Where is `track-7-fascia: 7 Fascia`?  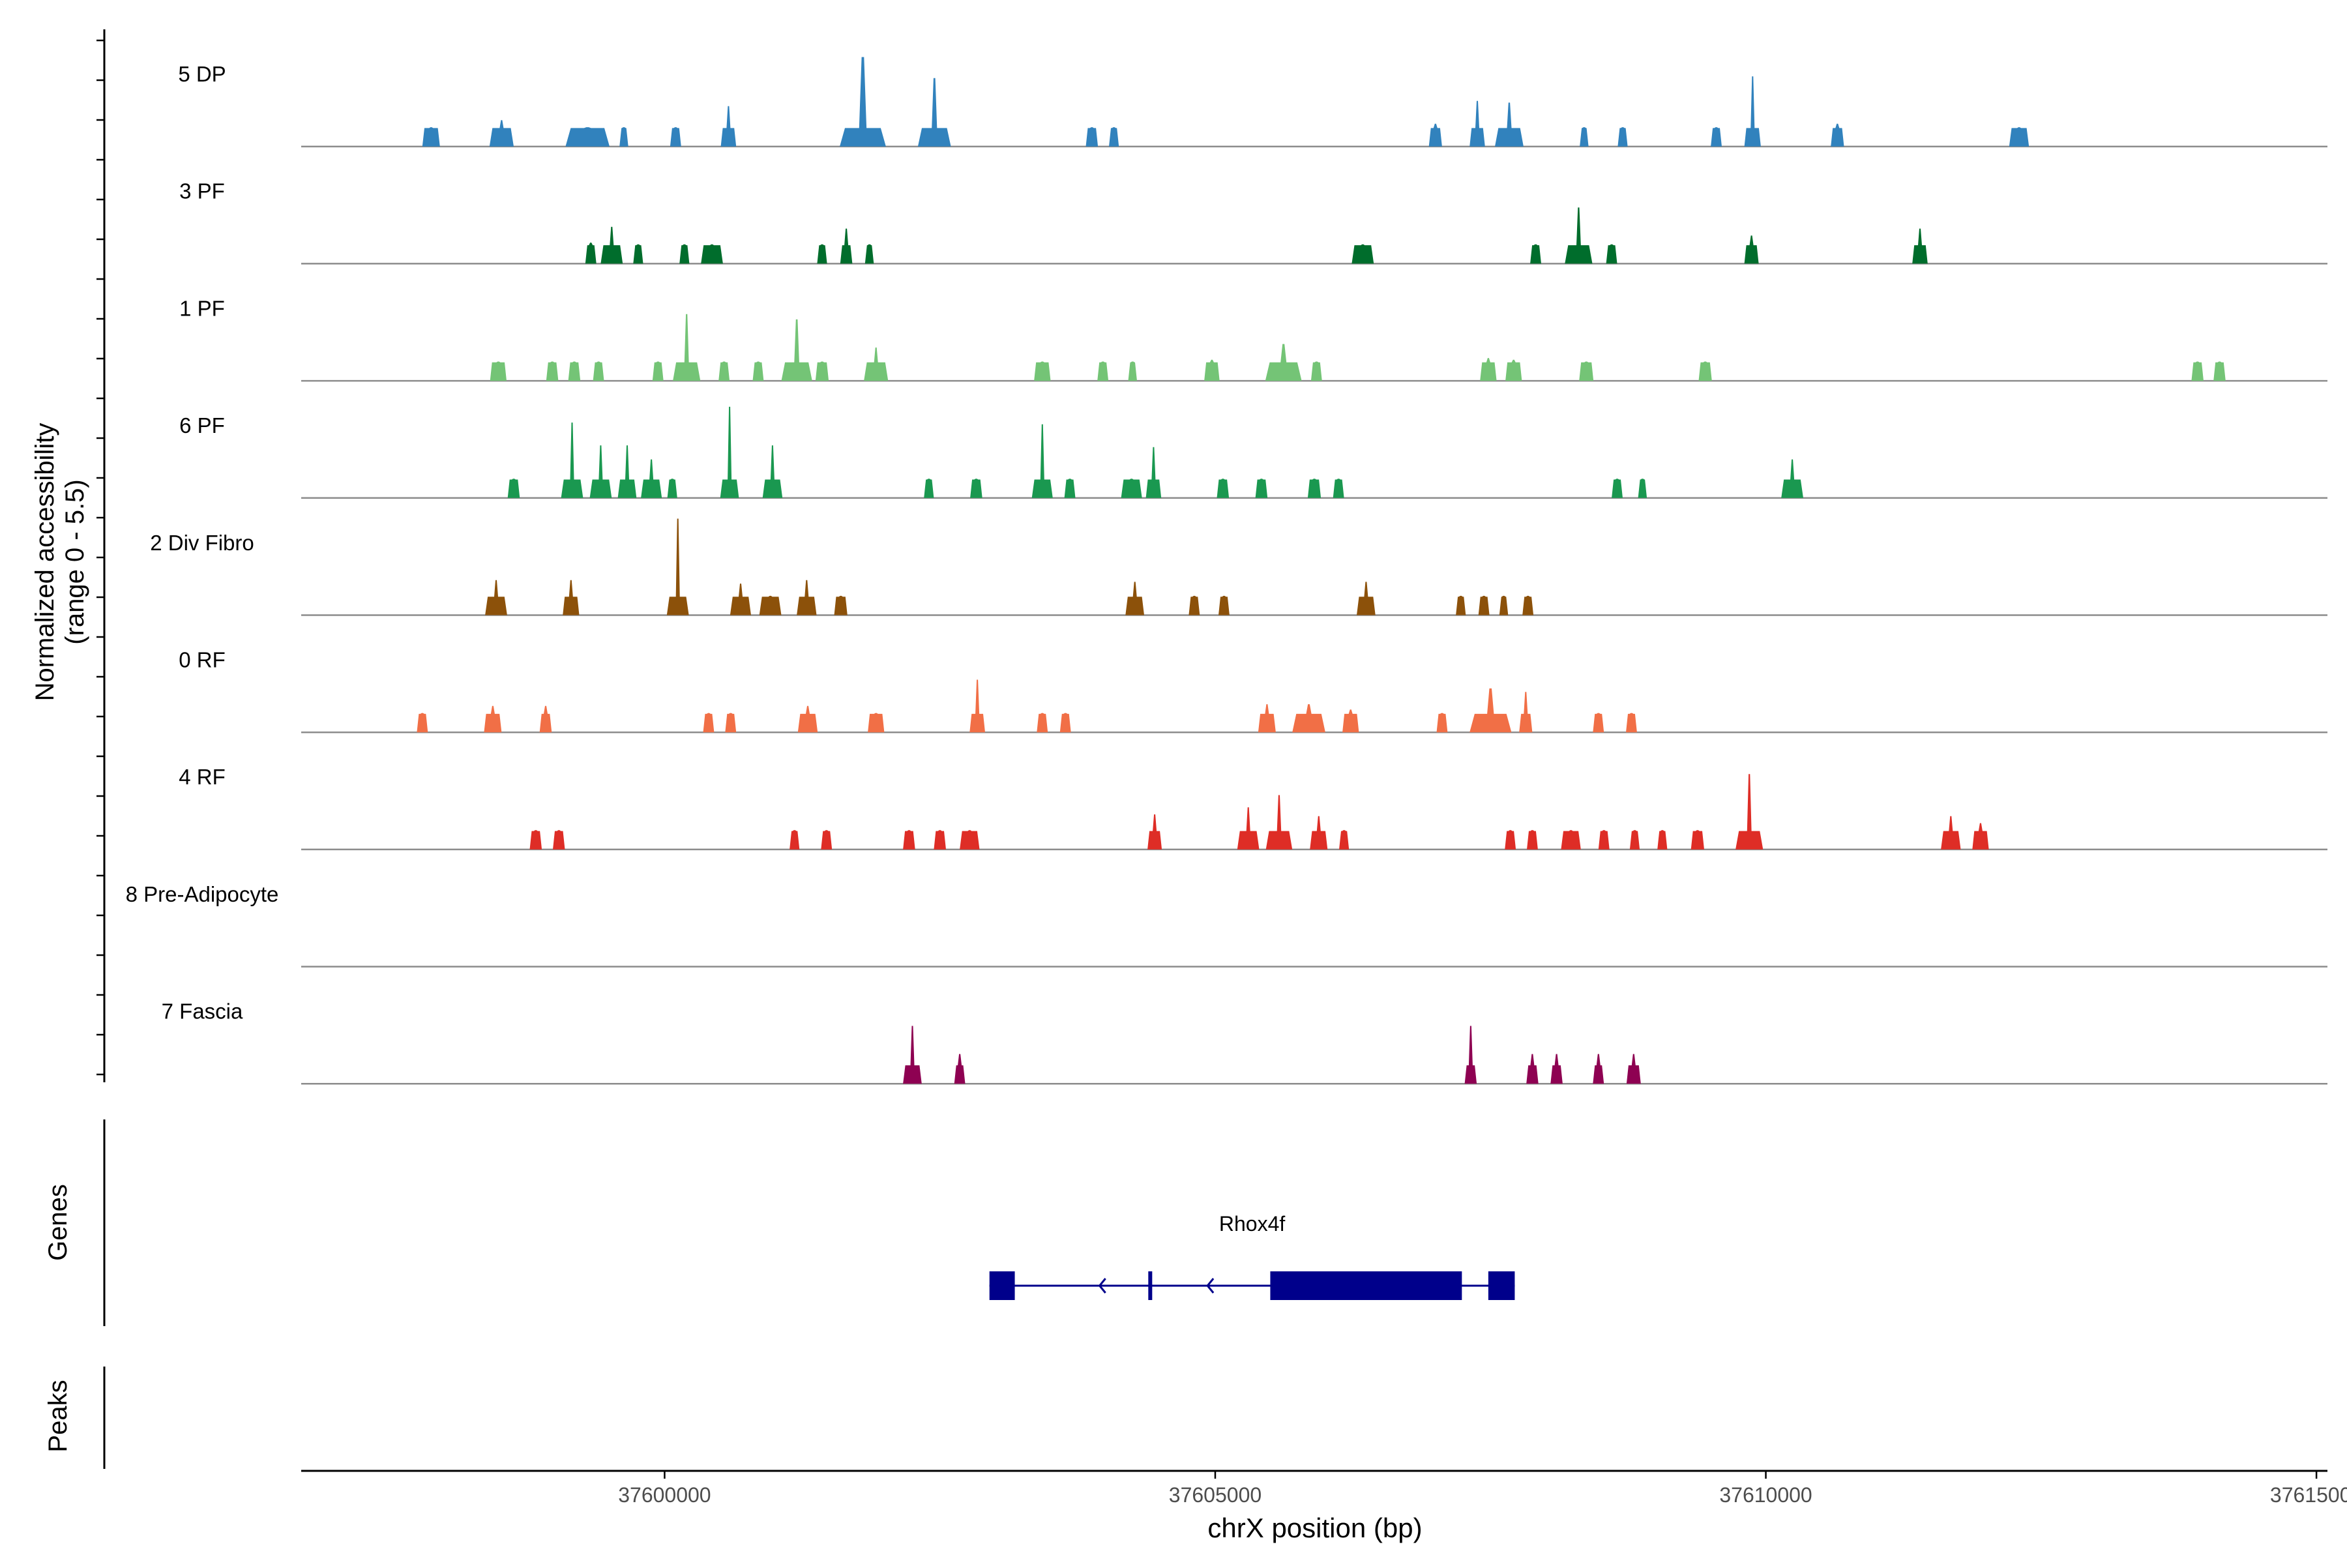
track-7-fascia: 7 Fascia is located at coordinates (1244, 1042).